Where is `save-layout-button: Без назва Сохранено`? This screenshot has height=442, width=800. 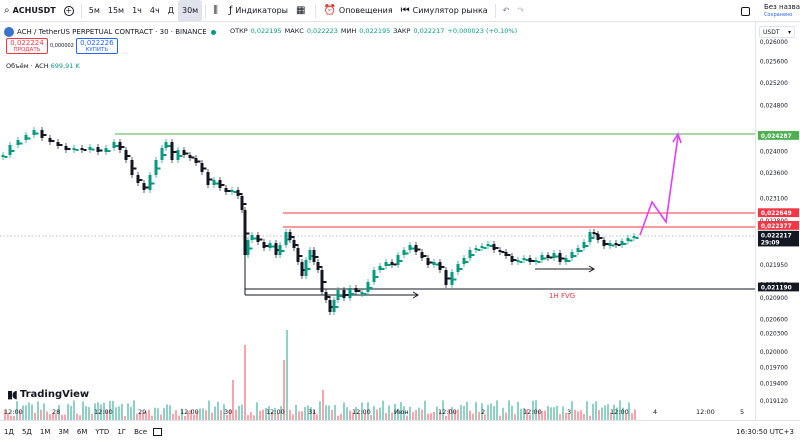 save-layout-button: Без назва Сохранено is located at coordinates (782, 11).